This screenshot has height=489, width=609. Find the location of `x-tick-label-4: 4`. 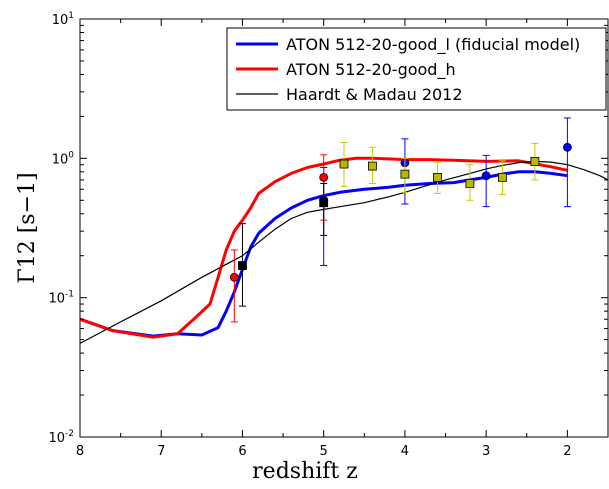

x-tick-label-4: 4 is located at coordinates (405, 451).